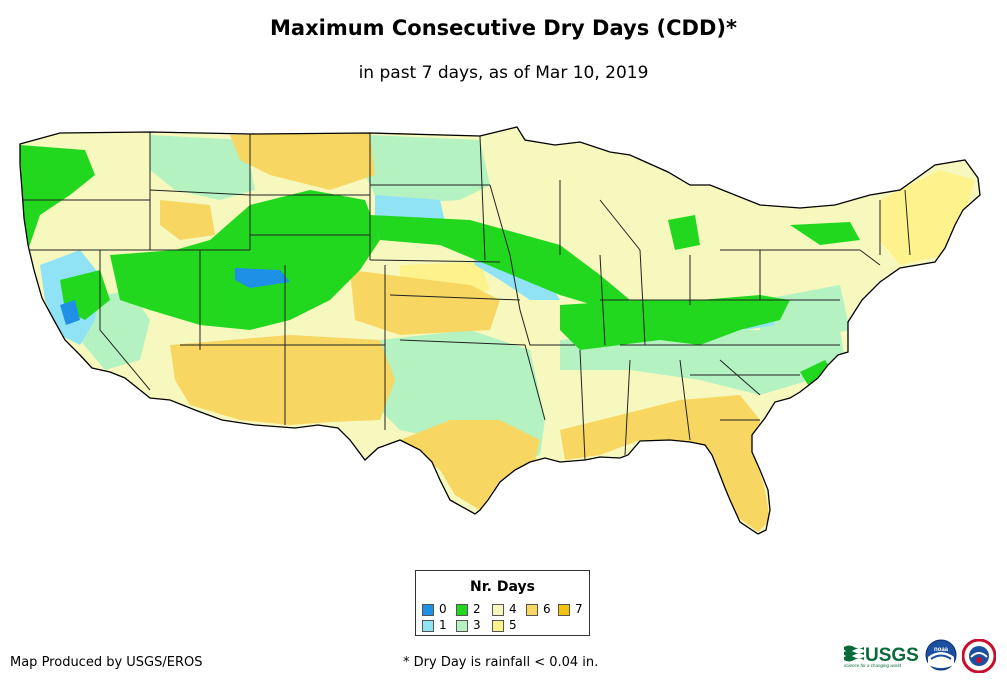 The width and height of the screenshot is (1007, 691). Describe the element at coordinates (500, 262) in the screenshot. I see `zone-2-nebraska-band` at that location.